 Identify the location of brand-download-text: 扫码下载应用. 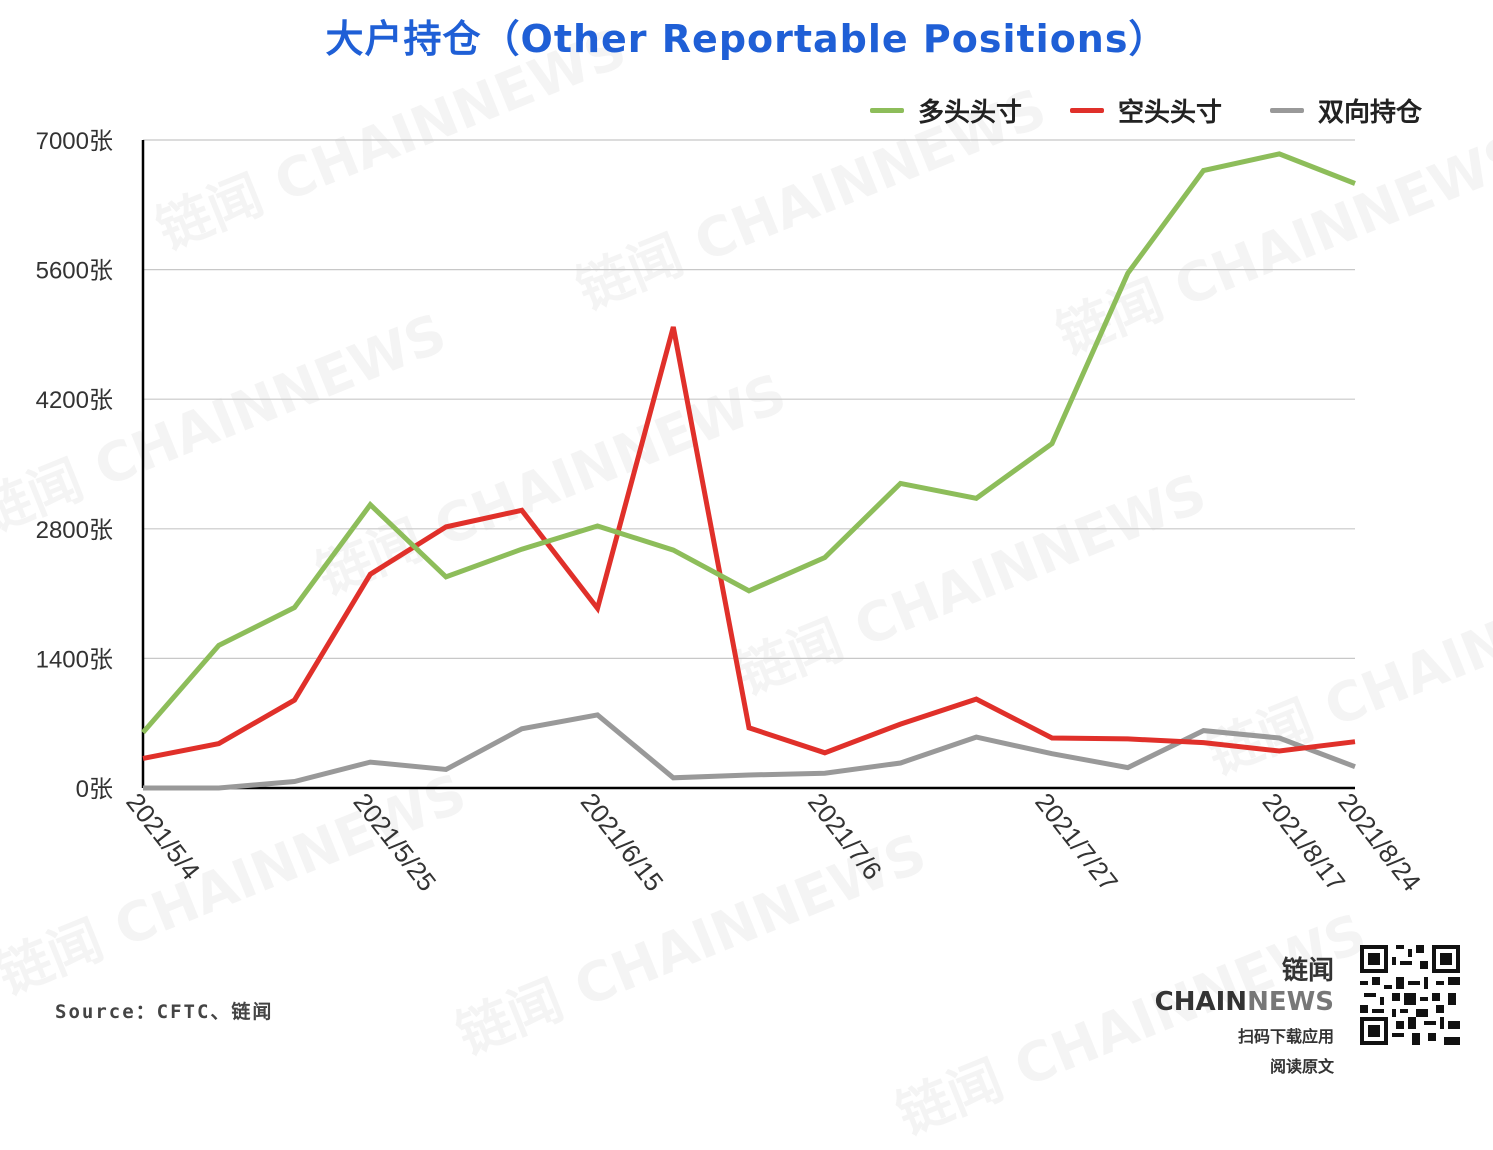
(1285, 1036).